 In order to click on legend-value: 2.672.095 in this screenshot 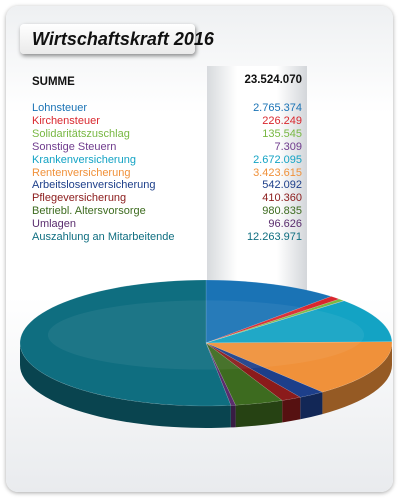, I will do `click(277, 159)`.